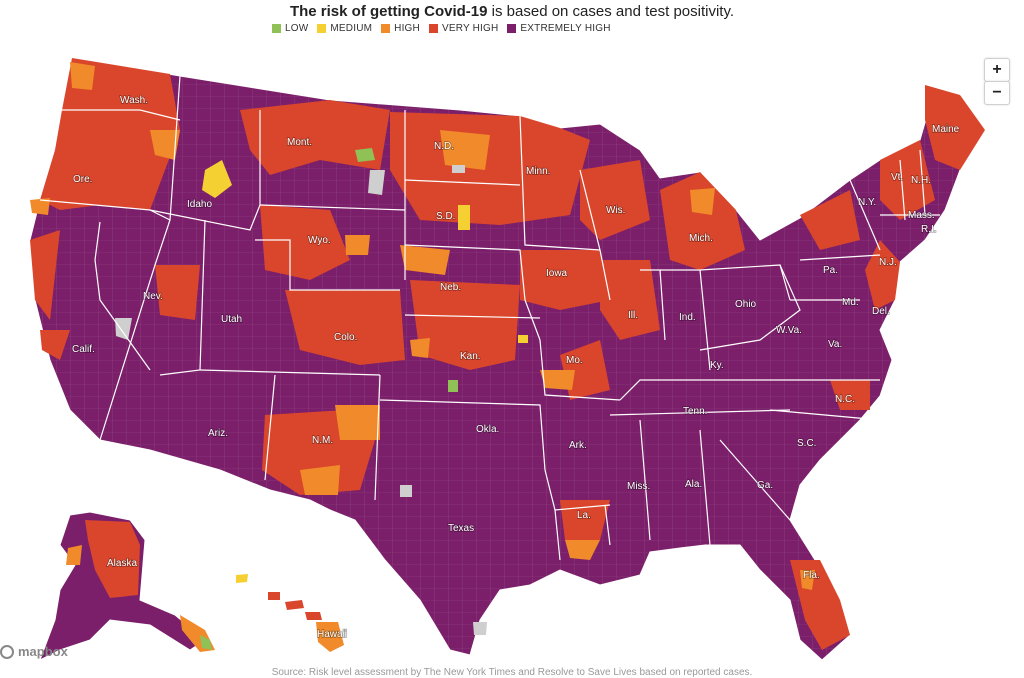 The height and width of the screenshot is (678, 1024). What do you see at coordinates (789, 330) in the screenshot?
I see `label-wva: W.Va.` at bounding box center [789, 330].